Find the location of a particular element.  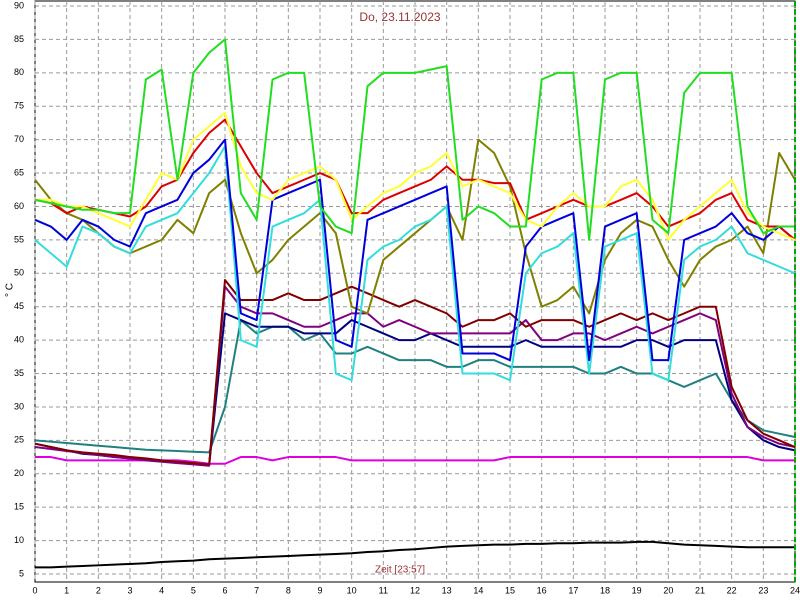

y-tick-label: 5 is located at coordinates (21, 573).